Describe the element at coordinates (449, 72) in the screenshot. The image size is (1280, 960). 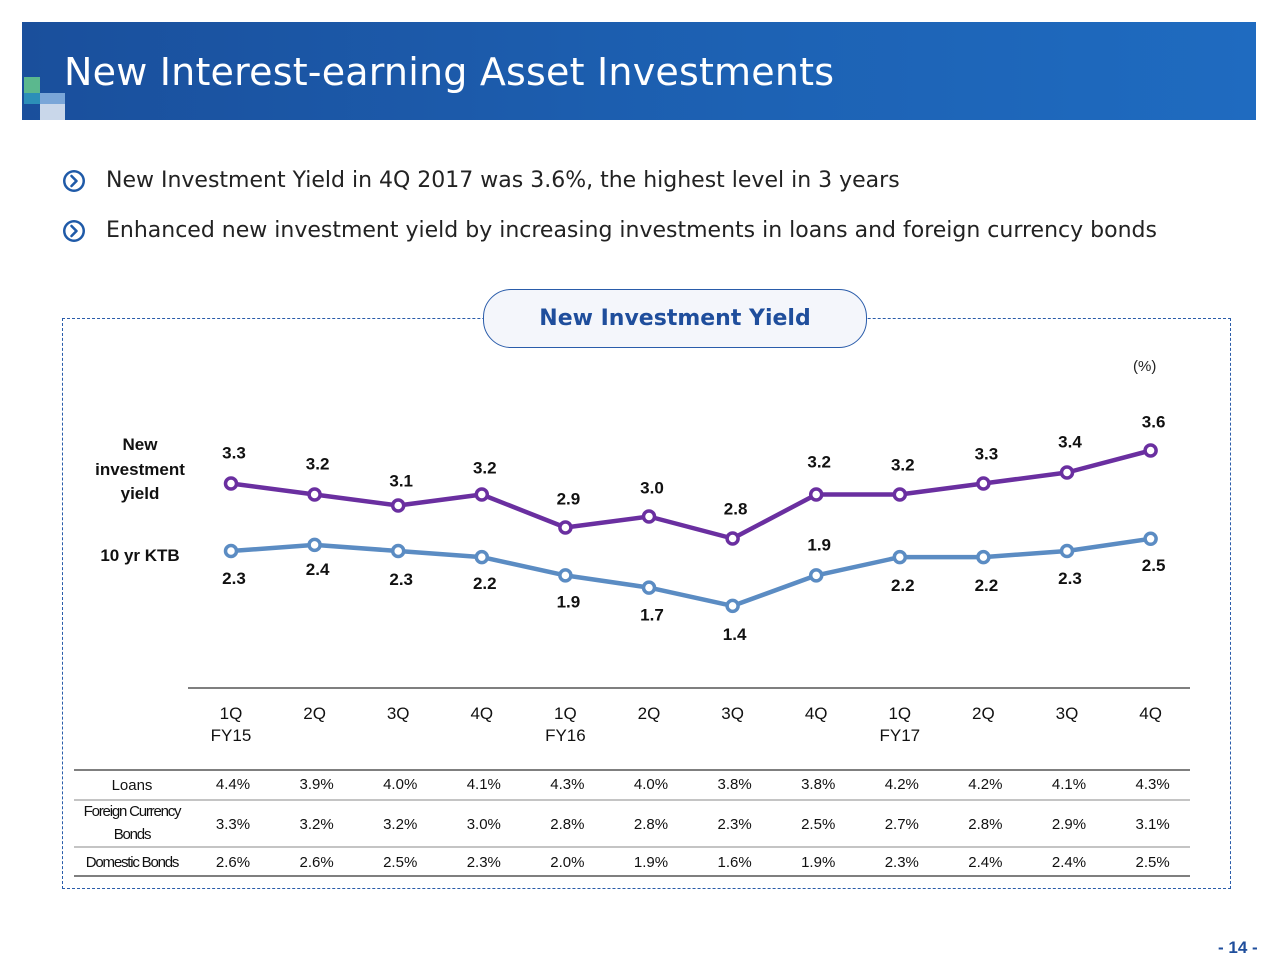
I see `page-title: New Interest-earning Asset Investments` at that location.